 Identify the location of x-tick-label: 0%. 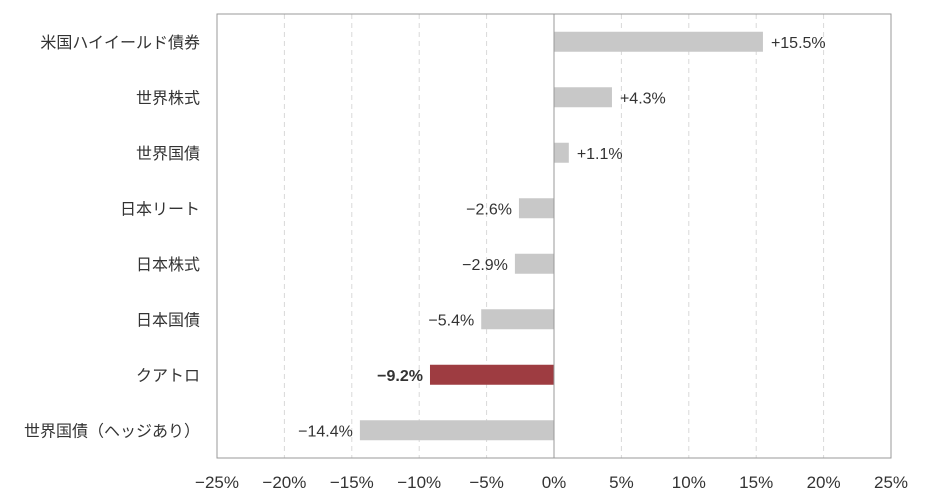
(554, 482).